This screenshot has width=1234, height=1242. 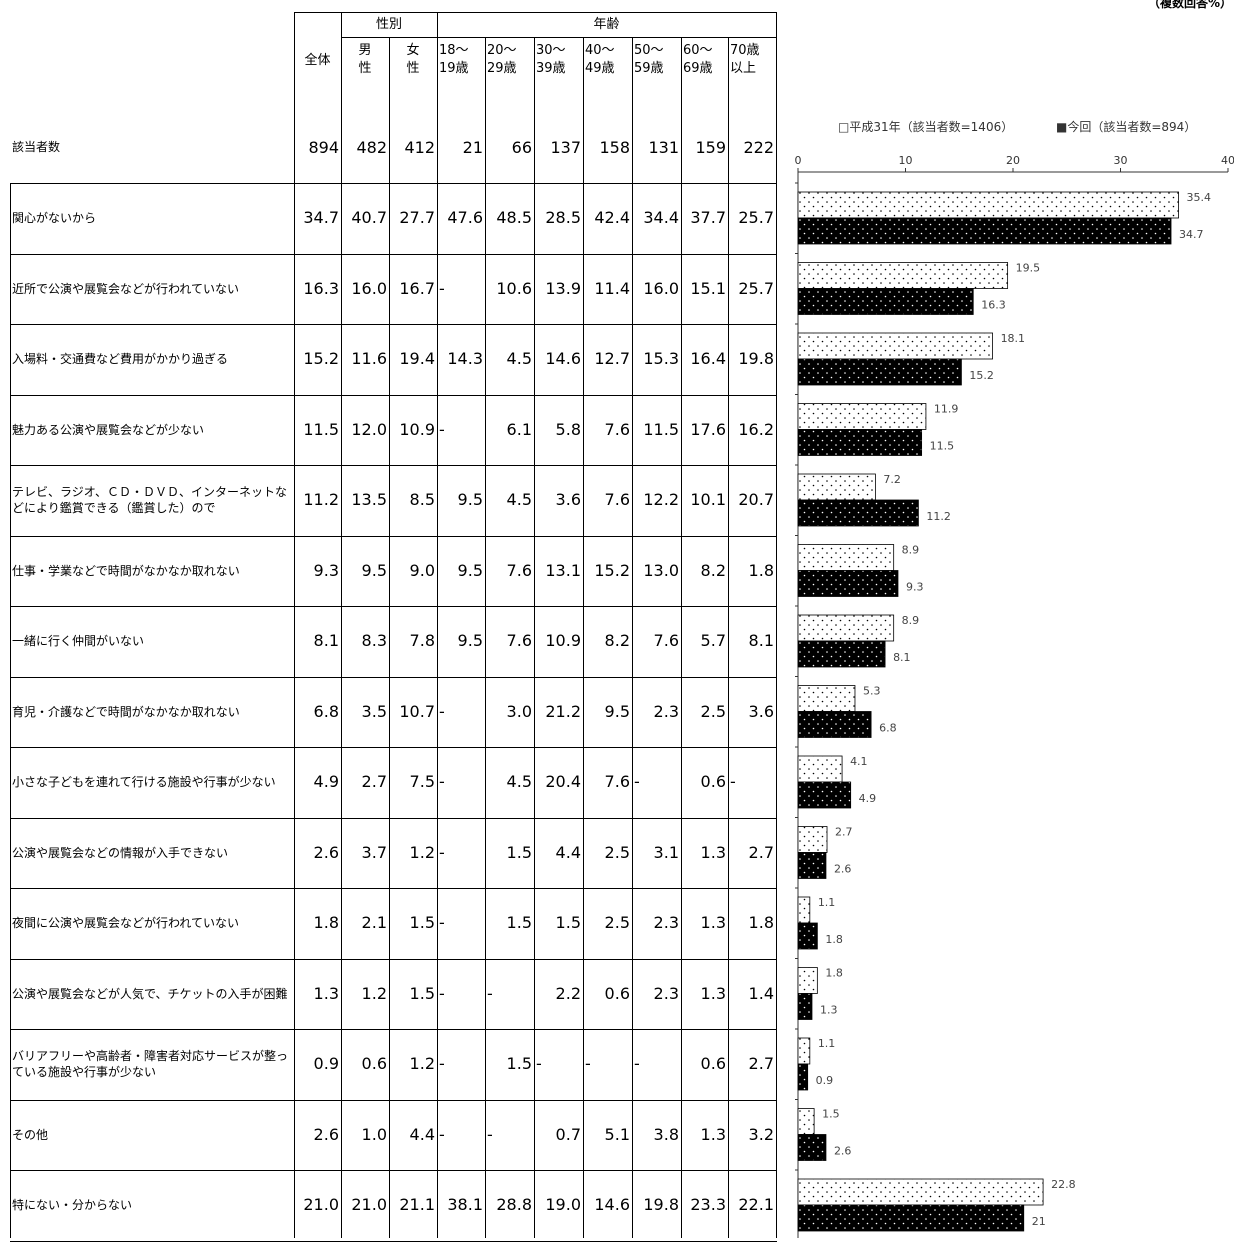 What do you see at coordinates (888, 728) in the screenshot?
I see `bar-value-label: 6.8` at bounding box center [888, 728].